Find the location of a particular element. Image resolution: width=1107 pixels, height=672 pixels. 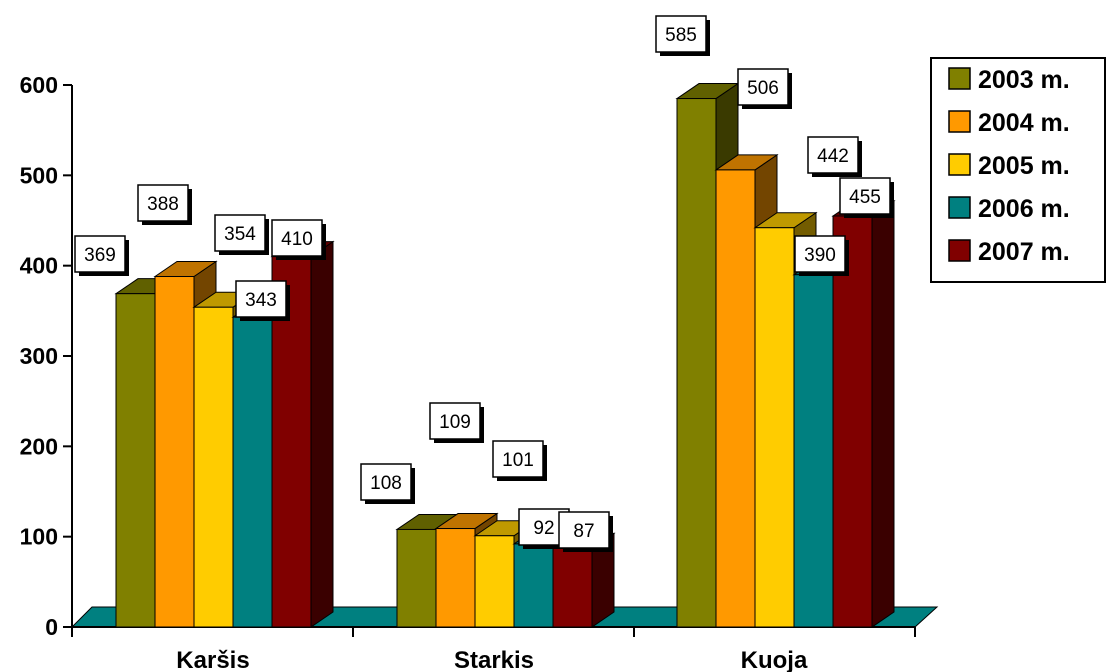

data-label-value: 343 is located at coordinates (261, 300).